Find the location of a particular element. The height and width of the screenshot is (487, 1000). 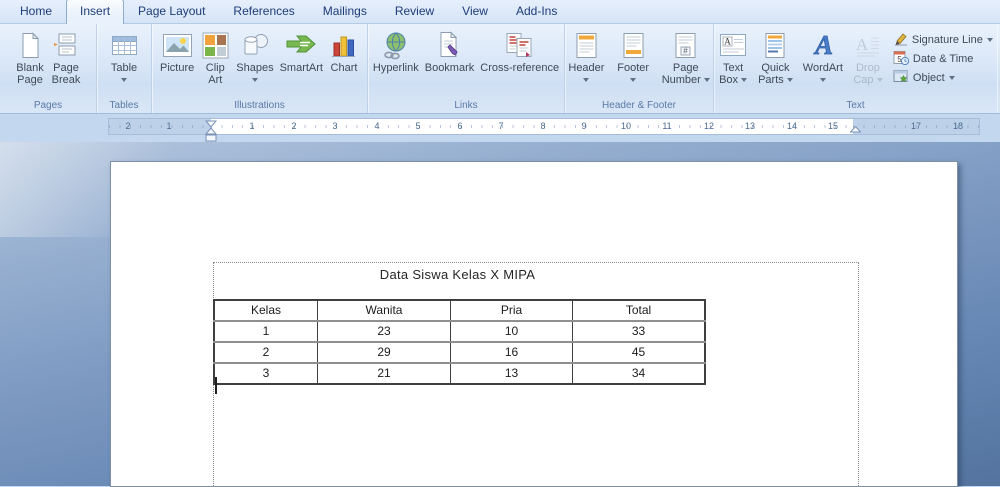

group-label-header-footer: Header & Footer is located at coordinates (639, 105).